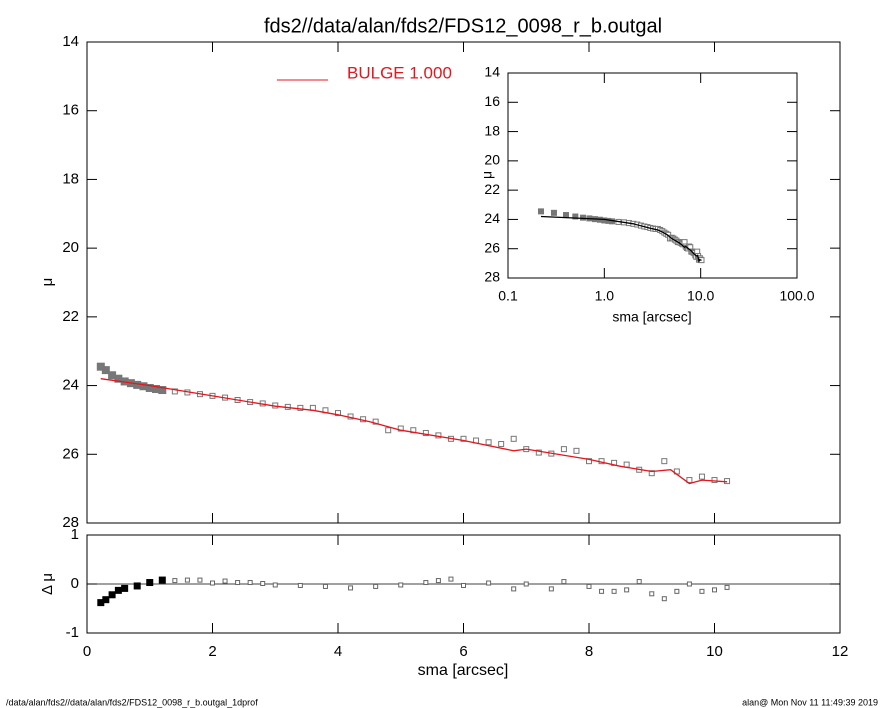  I want to click on x-tick-label: 10, so click(714, 651).